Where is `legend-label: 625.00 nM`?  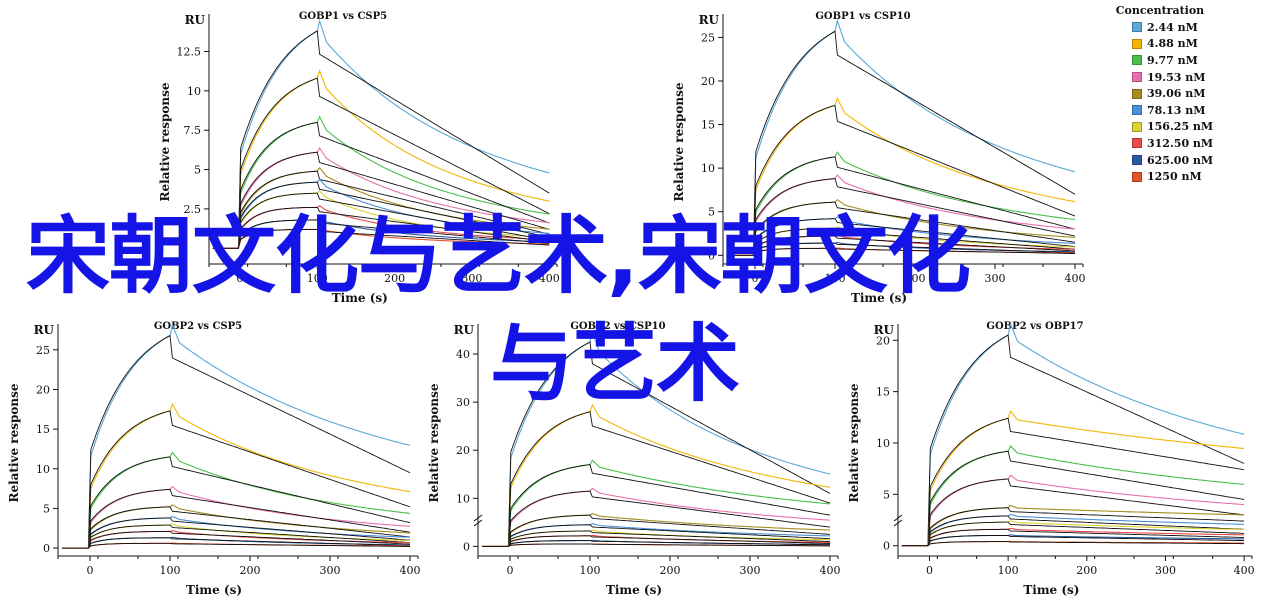 legend-label: 625.00 nM is located at coordinates (1180, 160).